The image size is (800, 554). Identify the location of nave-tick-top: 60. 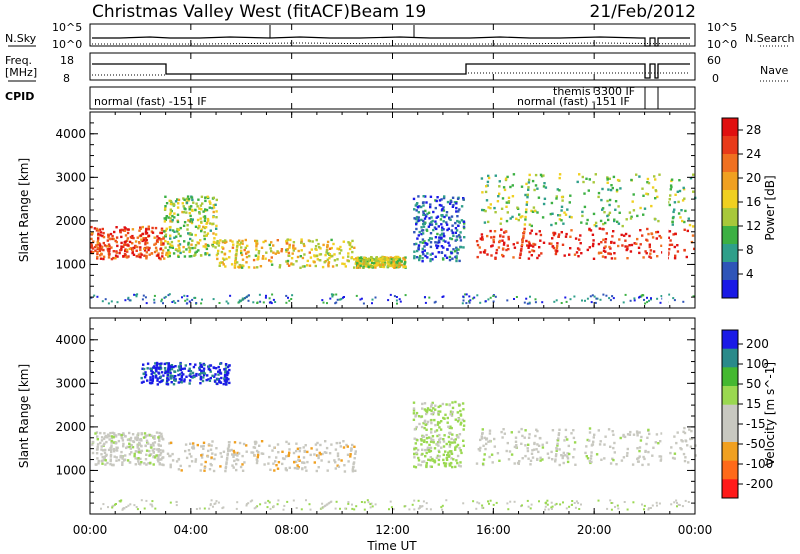
(714, 60).